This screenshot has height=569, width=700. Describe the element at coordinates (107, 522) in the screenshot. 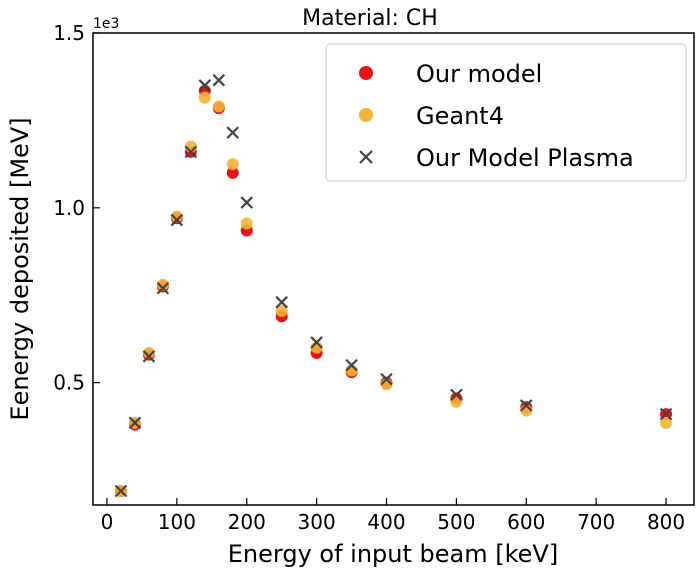

I see `x-tick-label: 0` at that location.